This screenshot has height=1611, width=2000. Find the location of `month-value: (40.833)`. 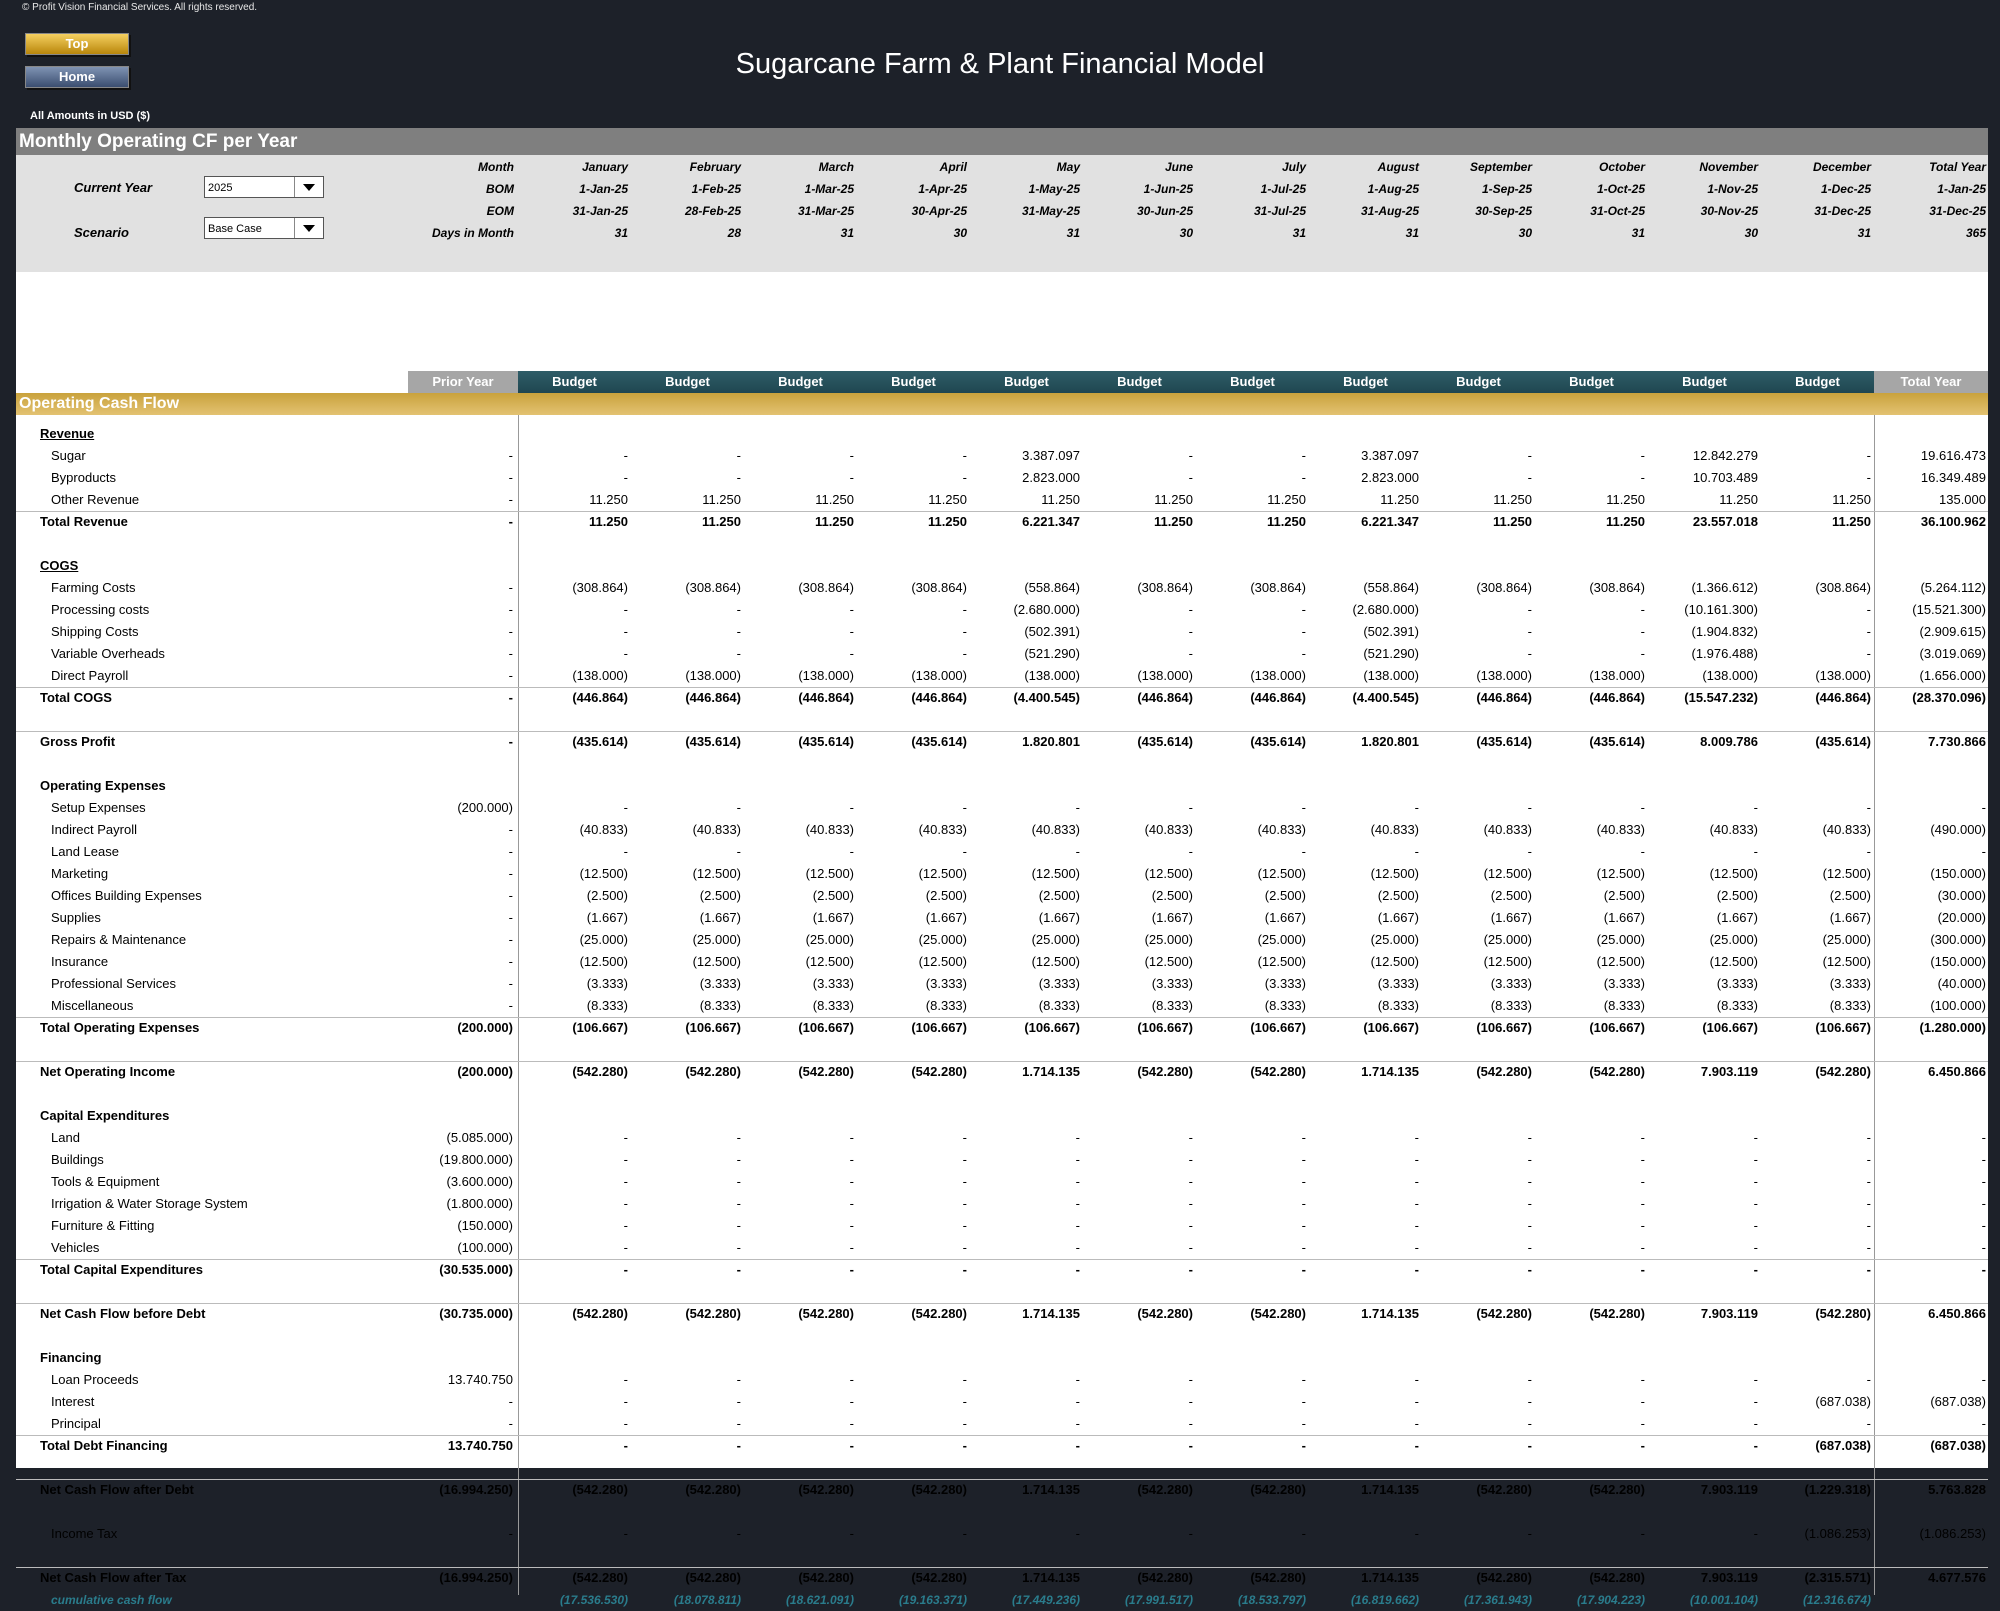

month-value: (40.833) is located at coordinates (1733, 829).